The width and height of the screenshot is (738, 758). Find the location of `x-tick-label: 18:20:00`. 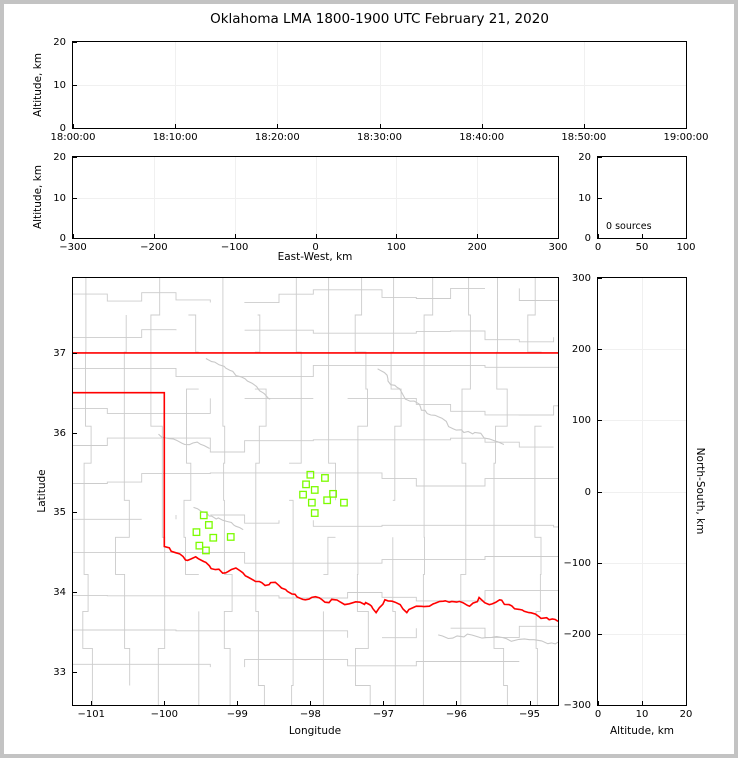

x-tick-label: 18:20:00 is located at coordinates (277, 137).